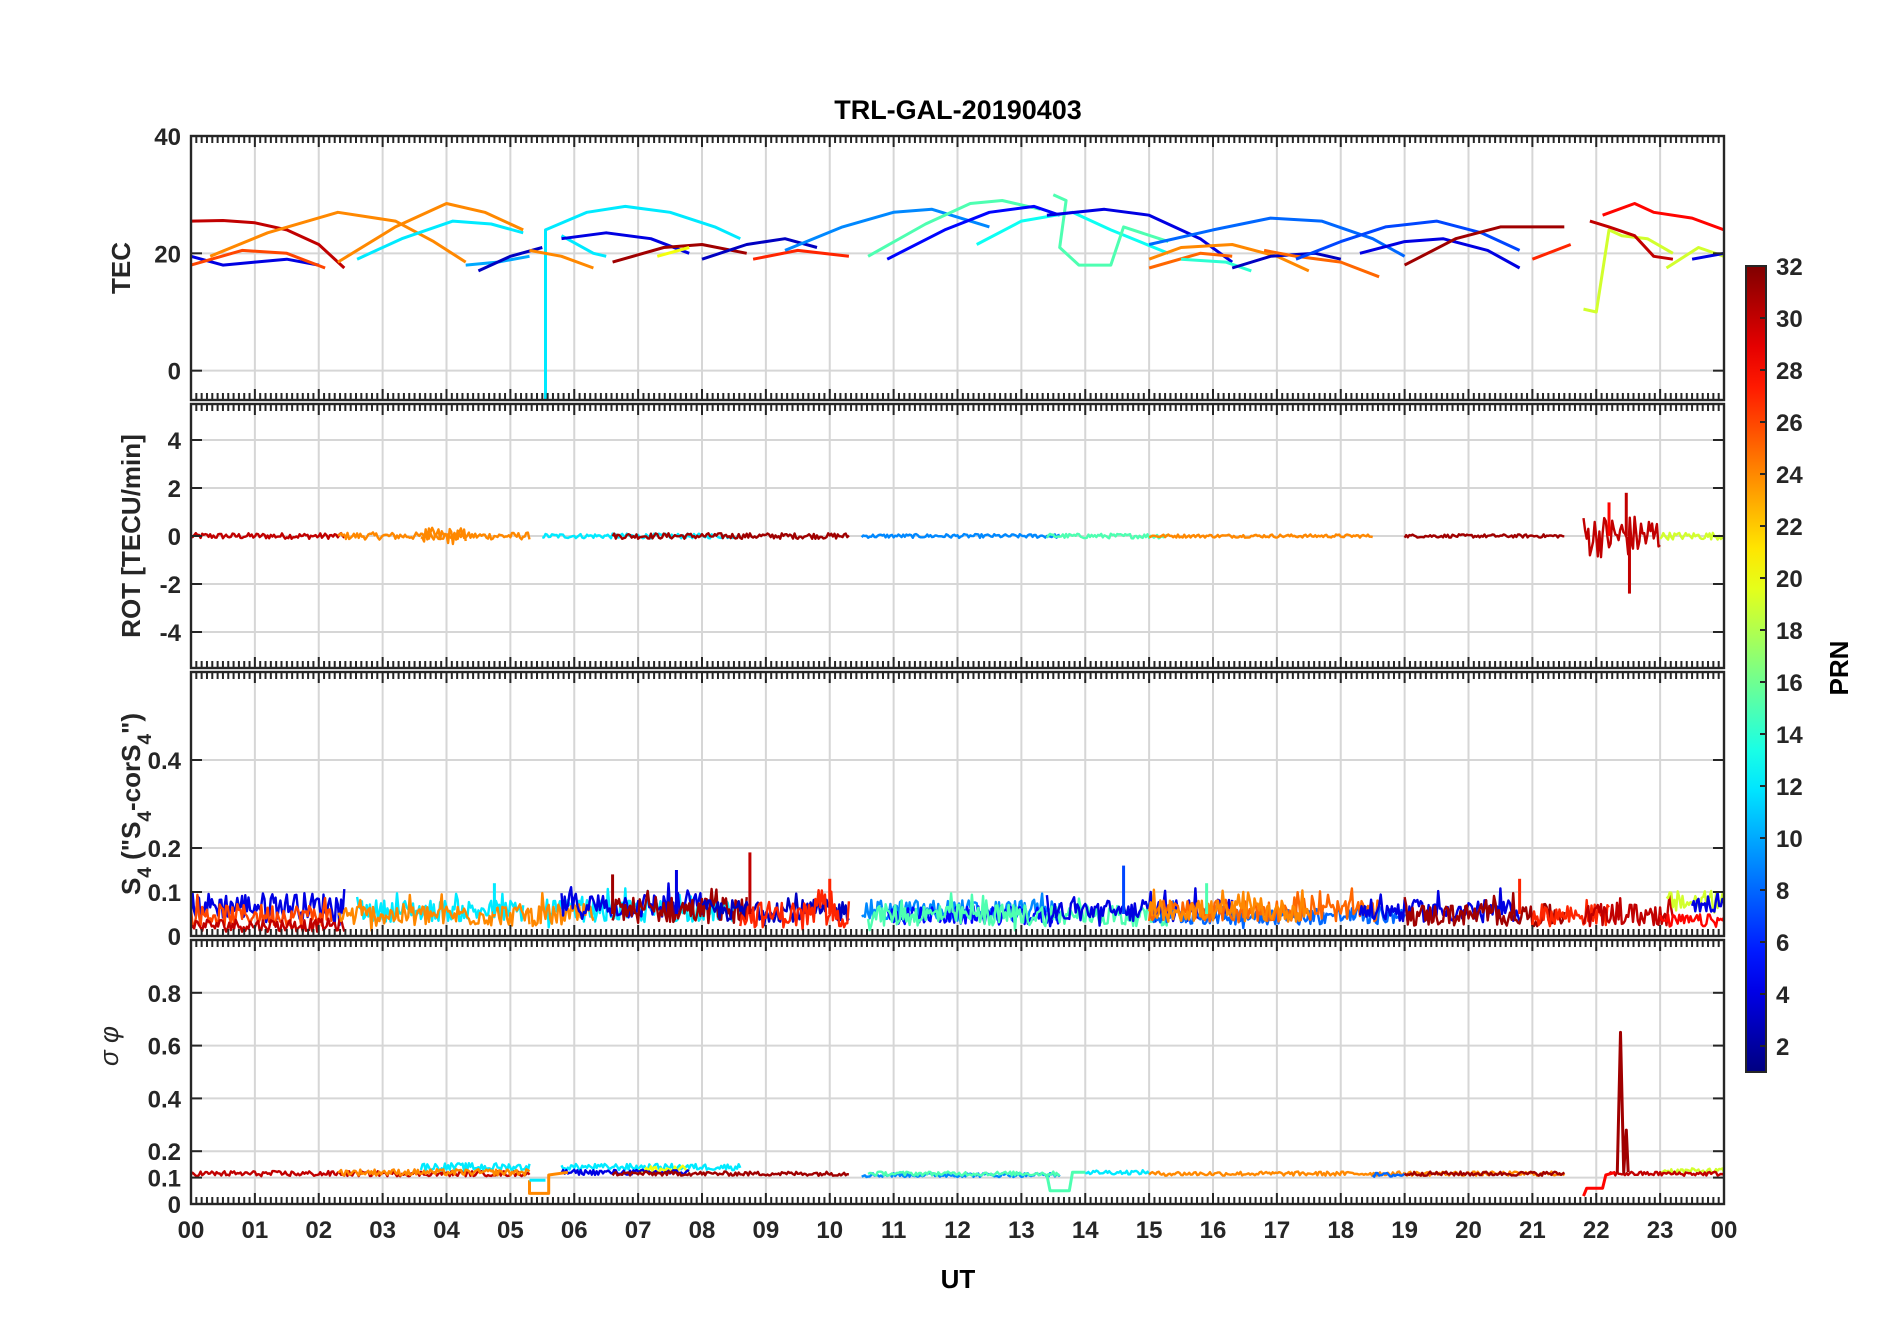 The width and height of the screenshot is (1902, 1330). I want to click on x-tick-label: 01, so click(255, 1230).